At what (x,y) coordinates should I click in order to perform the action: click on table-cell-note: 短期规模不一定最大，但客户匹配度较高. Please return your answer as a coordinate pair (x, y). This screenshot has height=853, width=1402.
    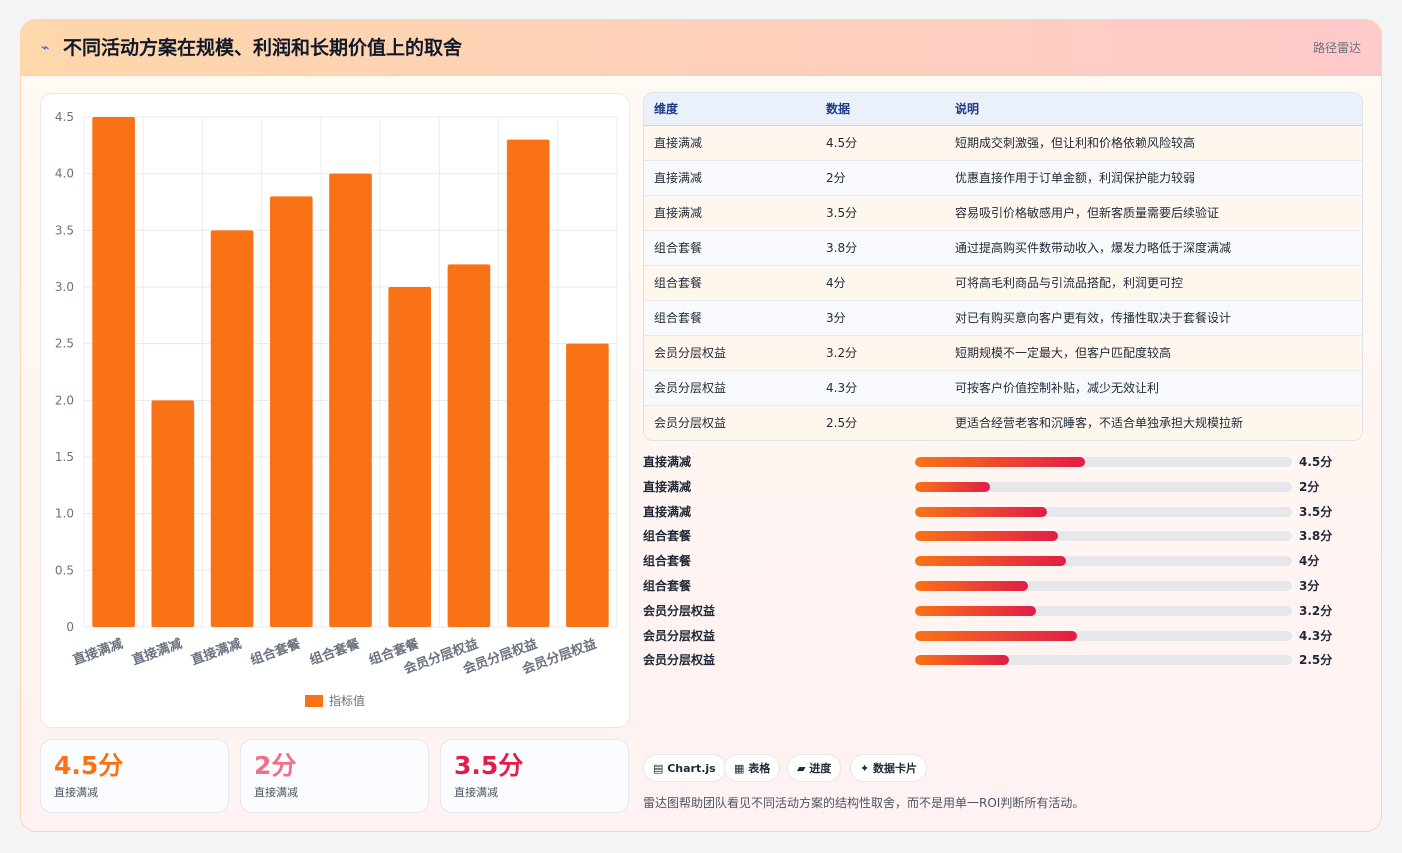
    Looking at the image, I should click on (1063, 353).